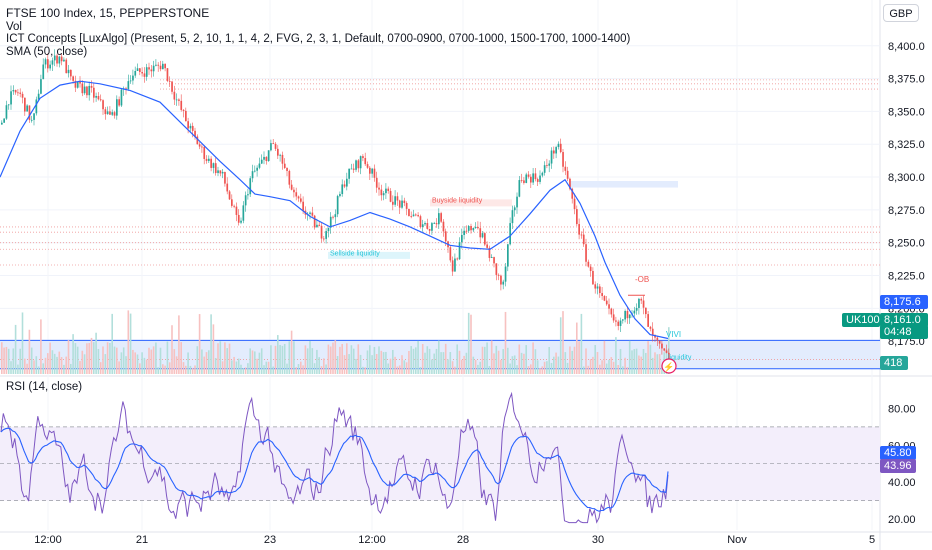  Describe the element at coordinates (894, 363) in the screenshot. I see `volume-tag: 418` at that location.